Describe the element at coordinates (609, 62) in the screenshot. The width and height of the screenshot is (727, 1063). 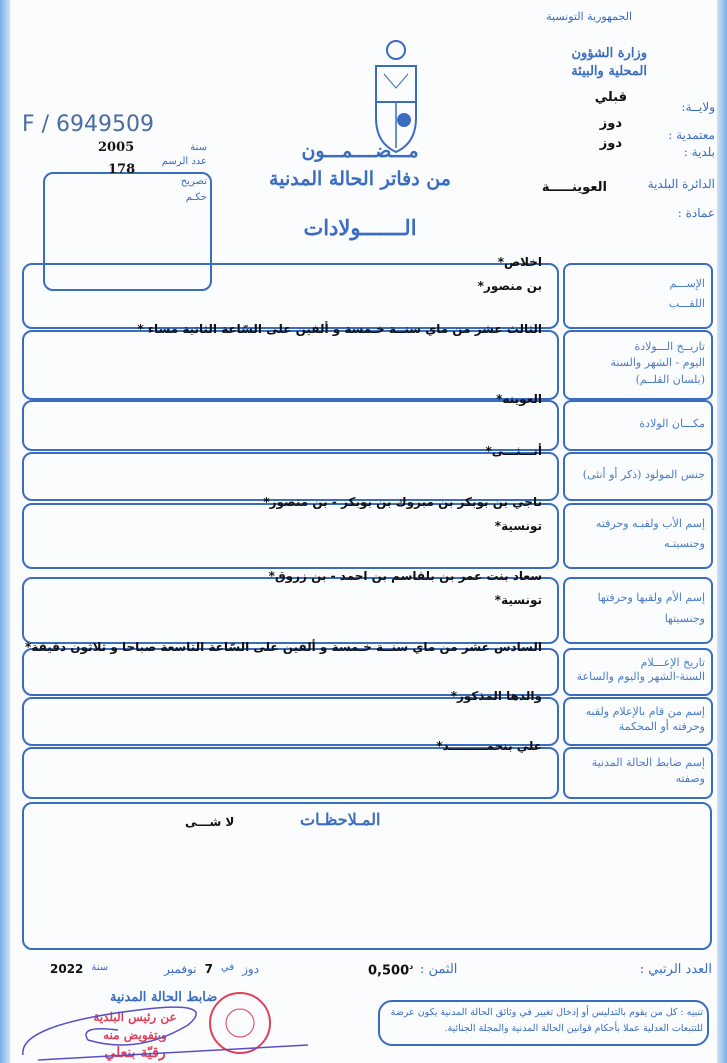
I see `ministry-label: وزارة الشؤون المحلية والبيئة` at that location.